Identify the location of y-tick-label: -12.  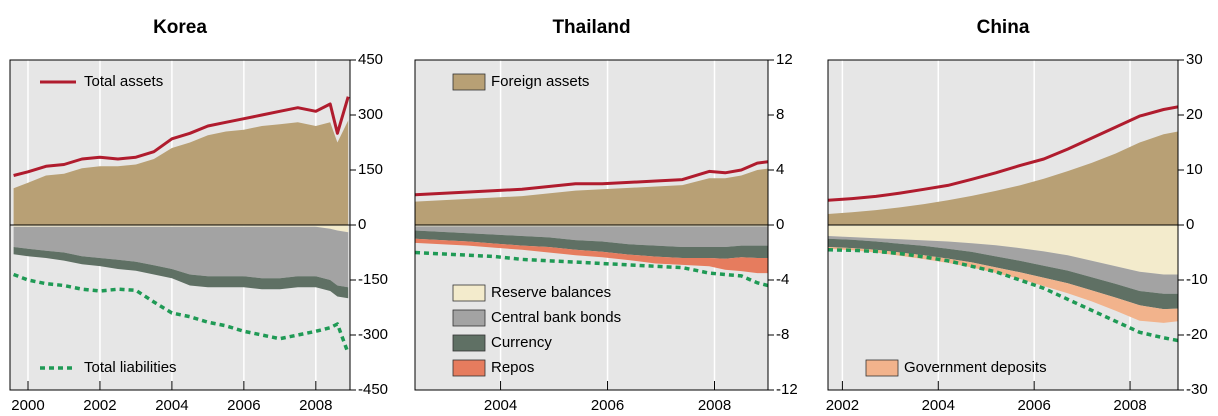
(787, 389).